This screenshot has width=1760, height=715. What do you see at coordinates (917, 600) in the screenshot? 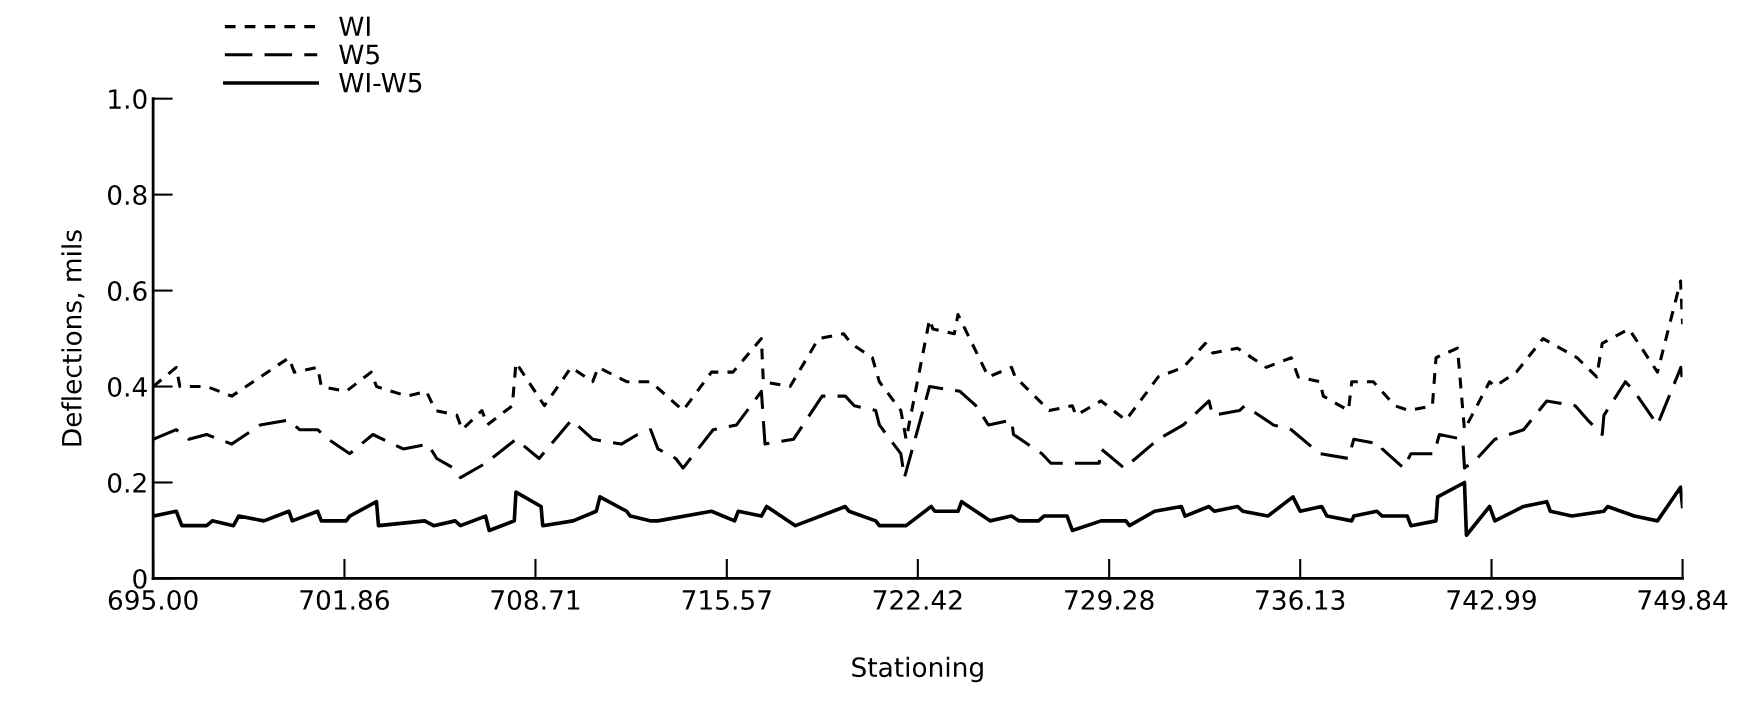
I see `x-tick-label: 722.42` at bounding box center [917, 600].